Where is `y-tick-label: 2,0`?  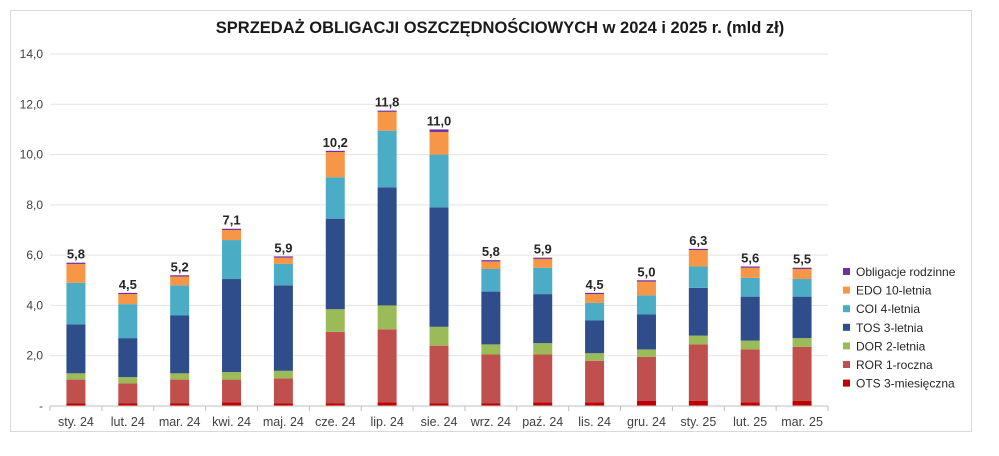 y-tick-label: 2,0 is located at coordinates (34, 356).